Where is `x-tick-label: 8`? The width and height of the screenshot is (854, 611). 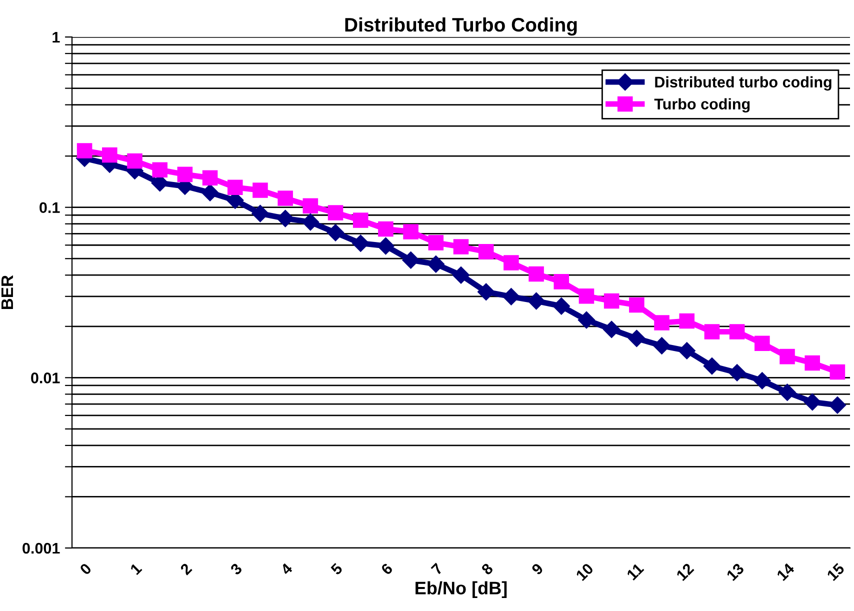 x-tick-label: 8 is located at coordinates (487, 569).